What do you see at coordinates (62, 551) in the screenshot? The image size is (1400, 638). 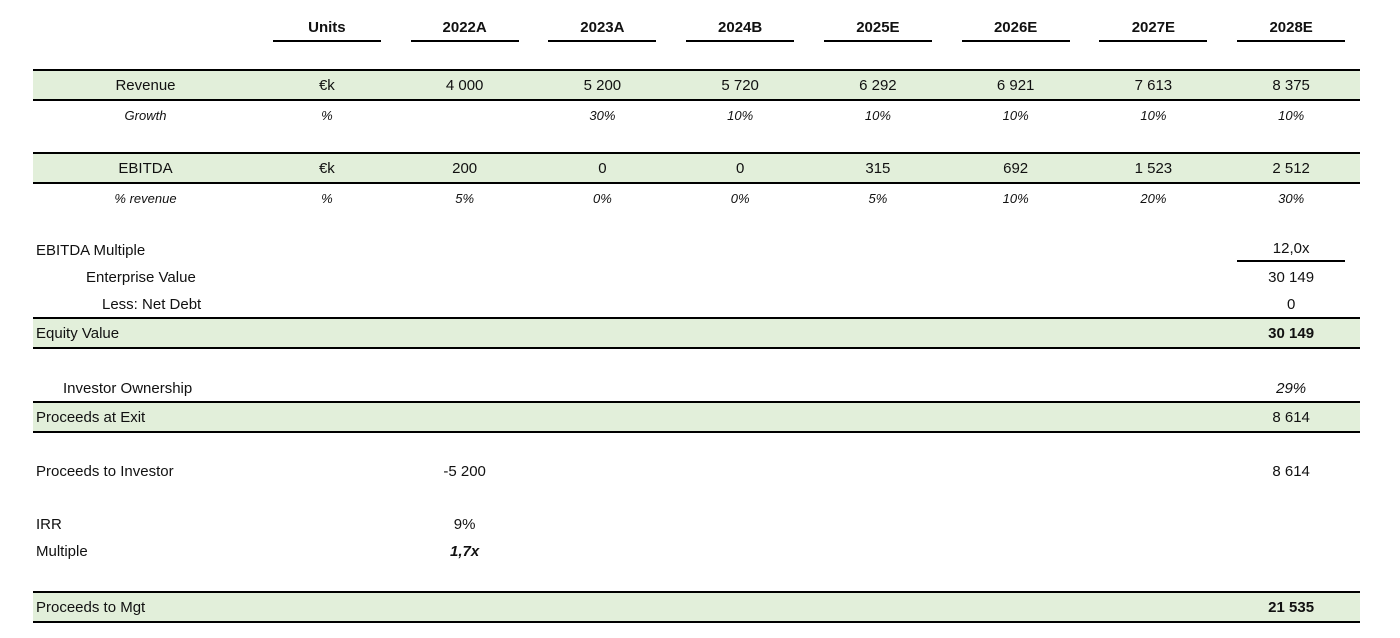 I see `row-label: Multiple` at bounding box center [62, 551].